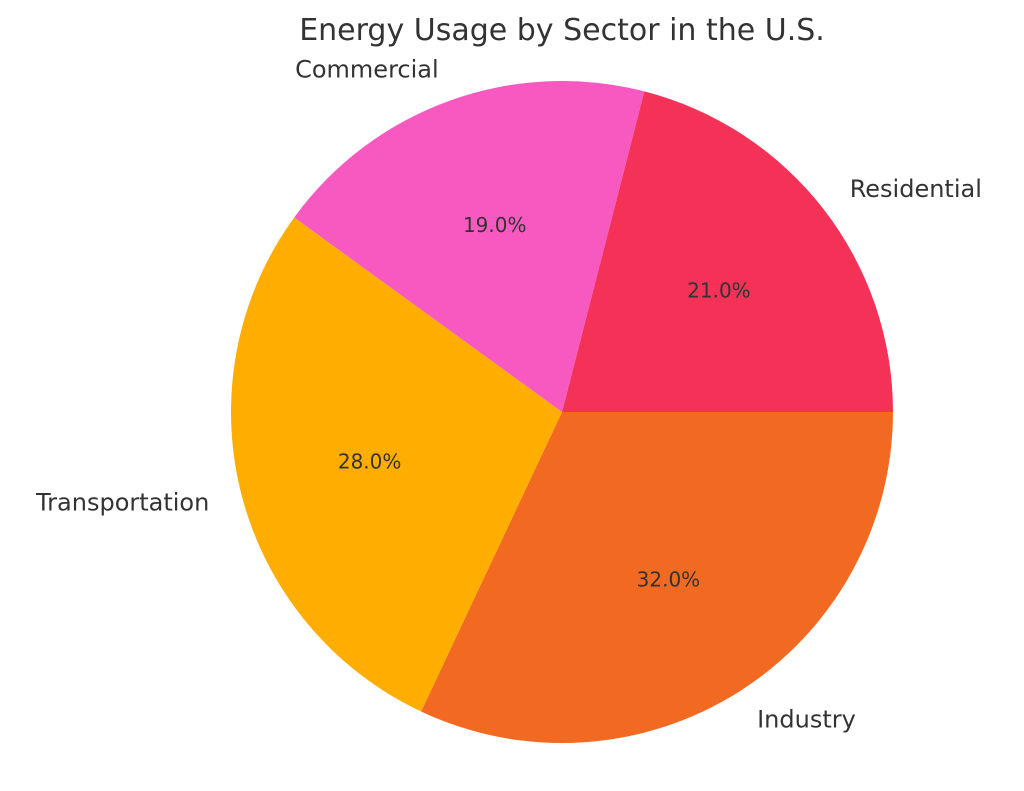 The width and height of the screenshot is (1024, 791). What do you see at coordinates (469, 246) in the screenshot?
I see `pie-slice-commercial` at bounding box center [469, 246].